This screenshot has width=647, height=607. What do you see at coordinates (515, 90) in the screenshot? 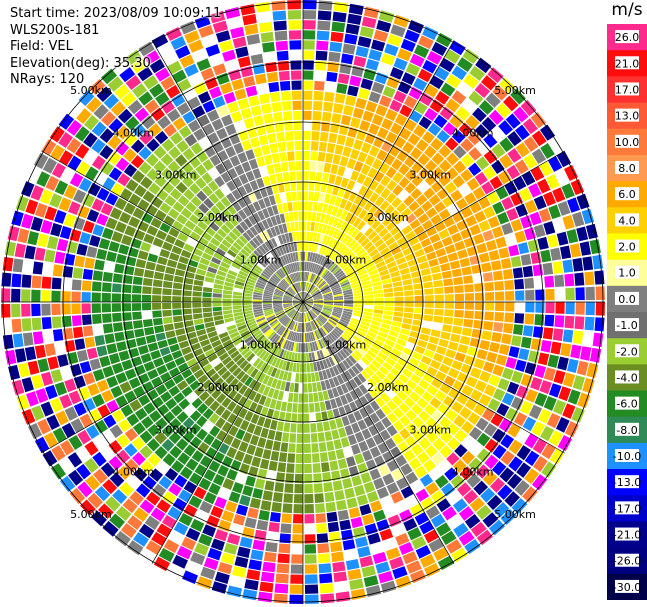
I see `range-ring-label: 5.00km` at bounding box center [515, 90].